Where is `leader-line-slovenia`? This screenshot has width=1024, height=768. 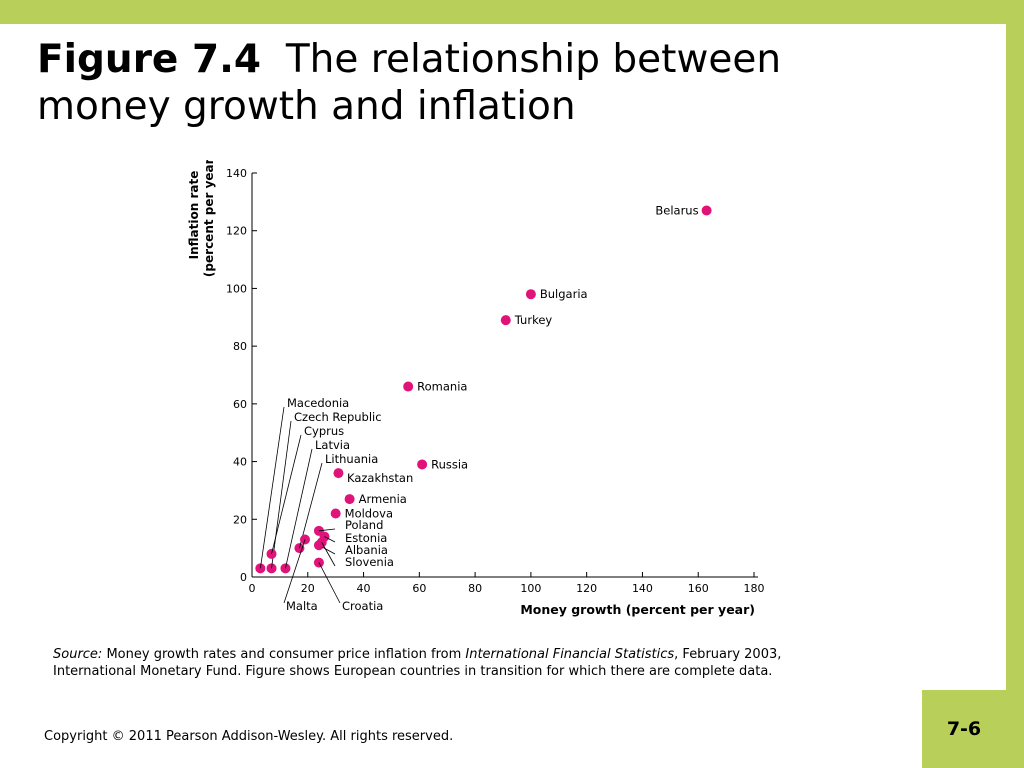 leader-line-slovenia is located at coordinates (328, 554).